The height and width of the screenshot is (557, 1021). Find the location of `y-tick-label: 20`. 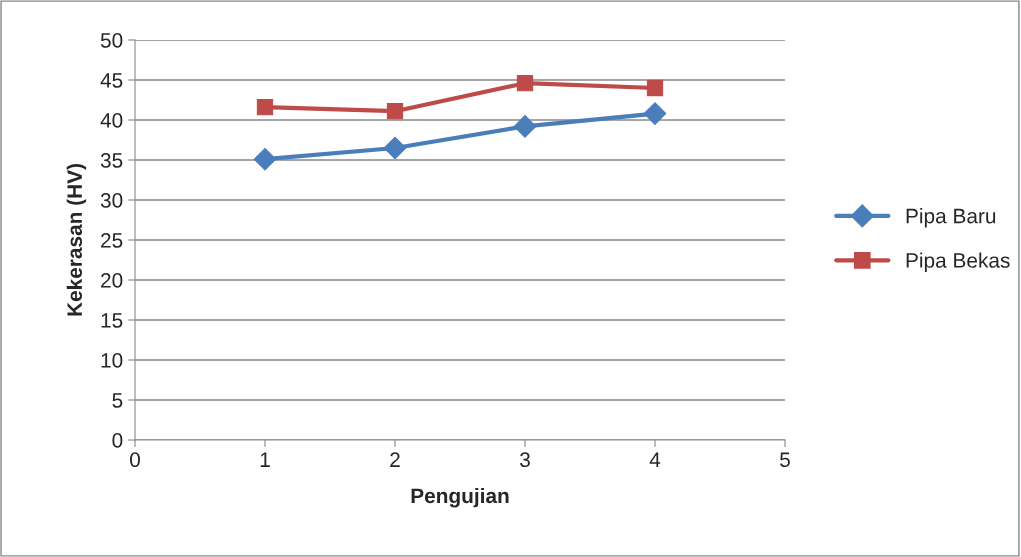

y-tick-label: 20 is located at coordinates (112, 280).